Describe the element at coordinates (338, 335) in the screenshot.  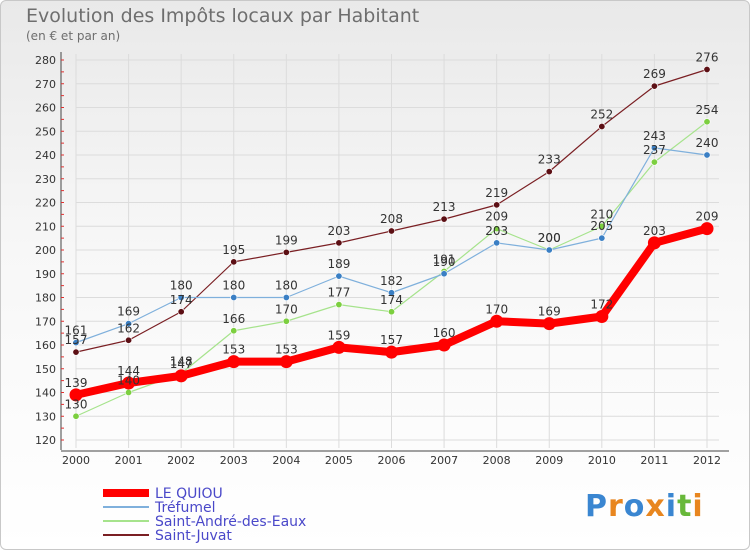
I see `data-label: 159` at that location.